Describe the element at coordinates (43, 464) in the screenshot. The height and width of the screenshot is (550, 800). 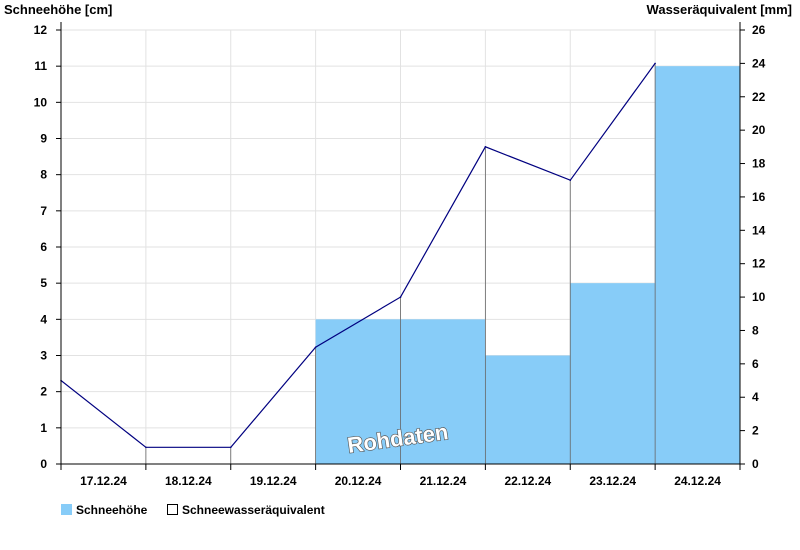
I see `left-tick-label: 0` at that location.